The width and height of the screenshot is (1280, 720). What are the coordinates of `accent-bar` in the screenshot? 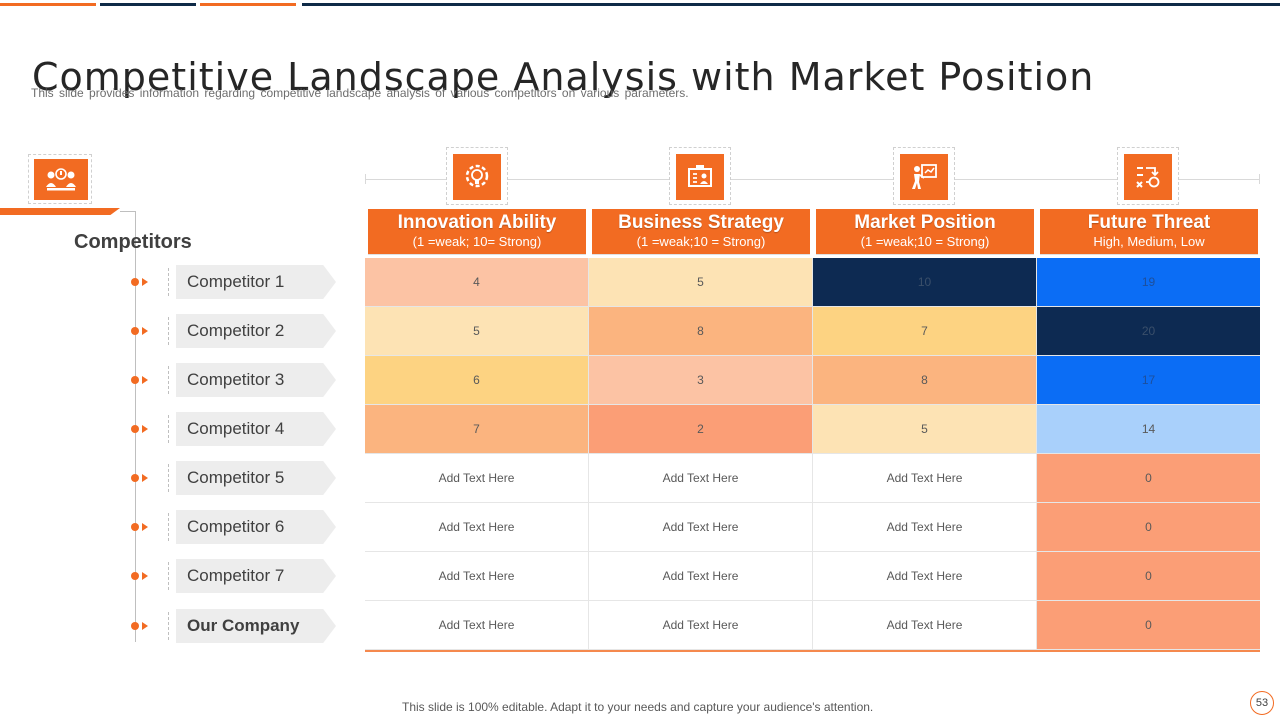 It's located at (60, 211).